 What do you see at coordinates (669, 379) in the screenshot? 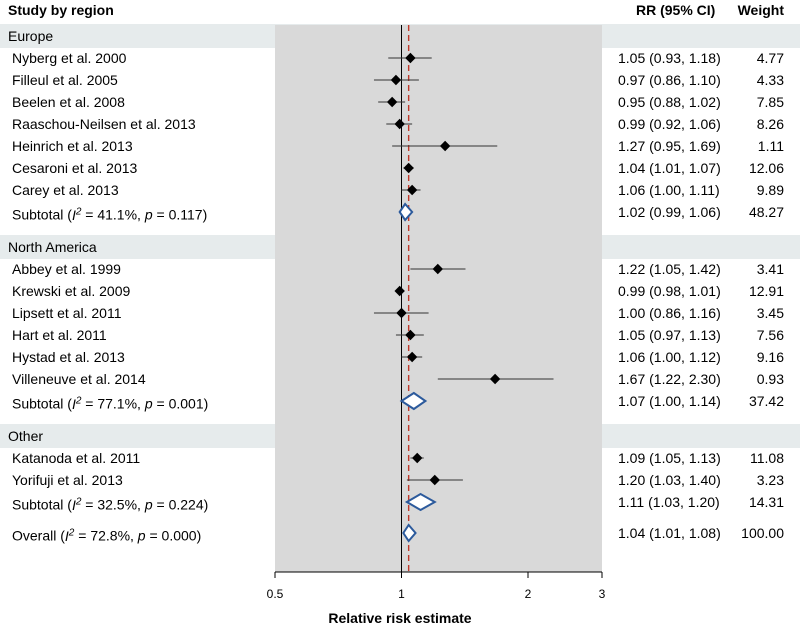
I see `rr-value: 1.67 (1.22, 2.30)` at bounding box center [669, 379].